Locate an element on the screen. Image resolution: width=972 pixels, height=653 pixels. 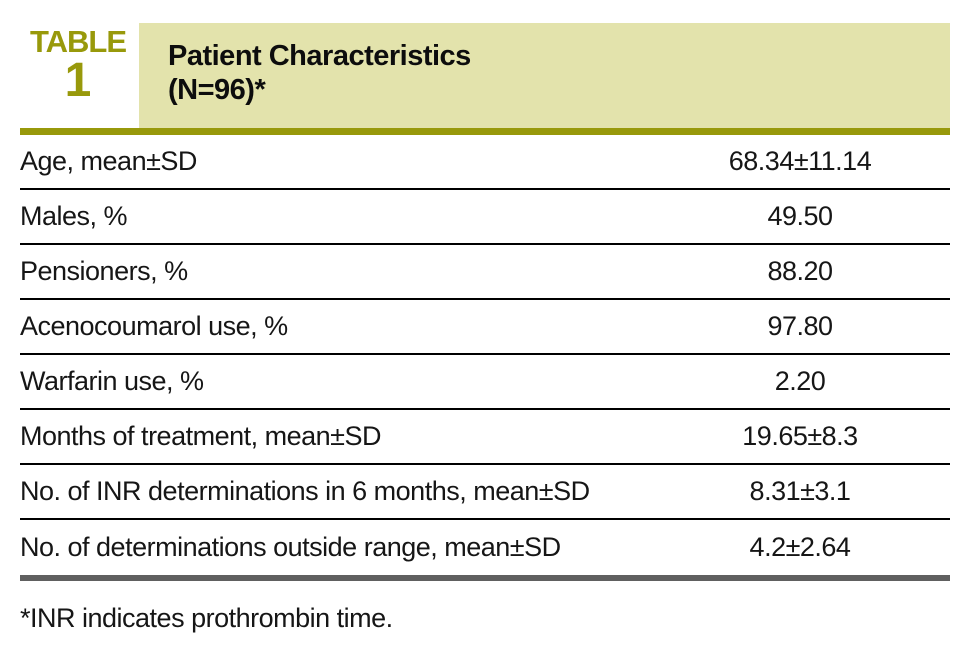
footnote: *INR indicates prothrombin time. is located at coordinates (206, 618).